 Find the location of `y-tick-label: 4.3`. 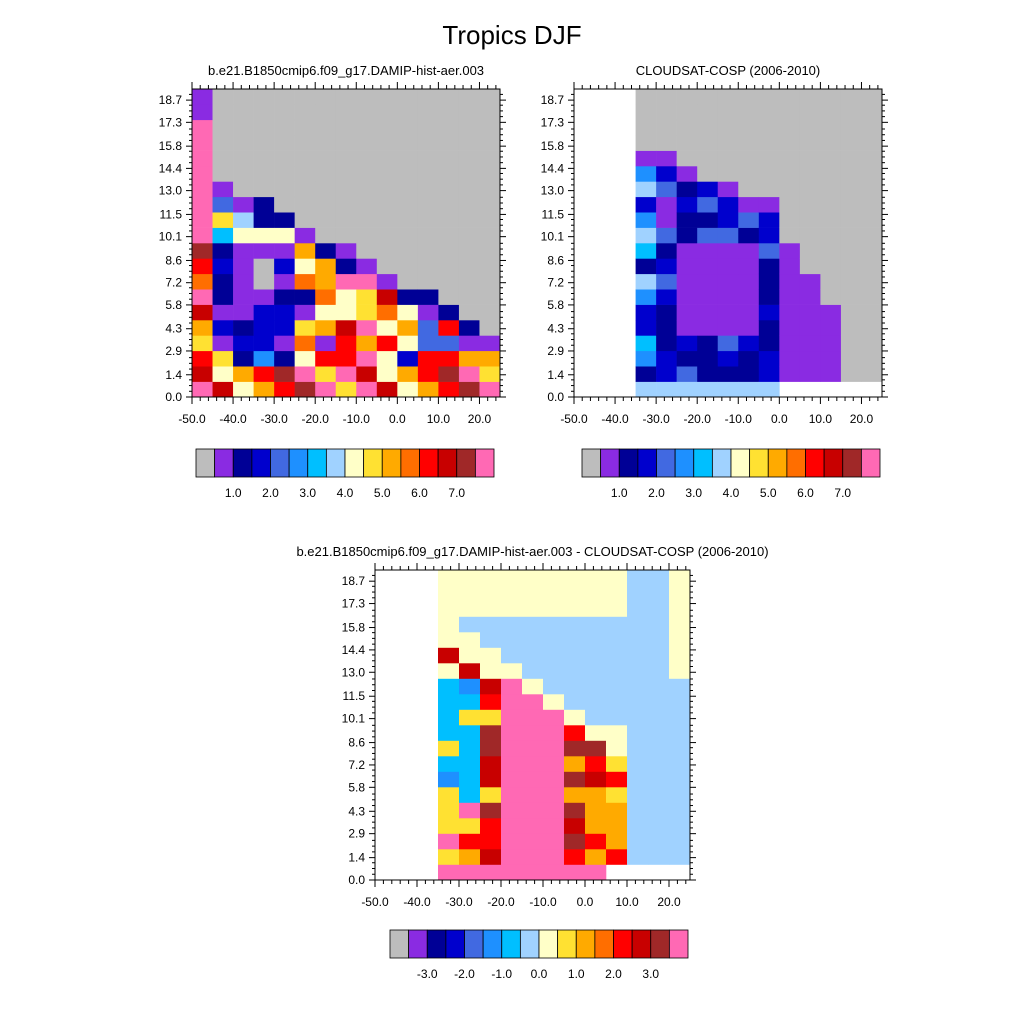

y-tick-label: 4.3 is located at coordinates (356, 811).